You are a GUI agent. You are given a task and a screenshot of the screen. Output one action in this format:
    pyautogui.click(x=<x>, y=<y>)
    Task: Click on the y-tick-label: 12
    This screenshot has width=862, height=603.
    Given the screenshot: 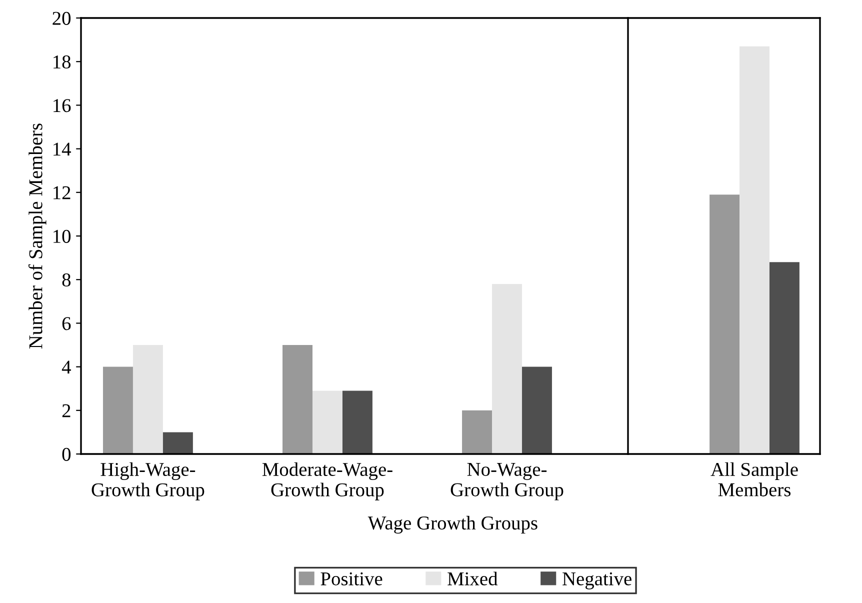 What is the action you would take?
    pyautogui.click(x=62, y=193)
    